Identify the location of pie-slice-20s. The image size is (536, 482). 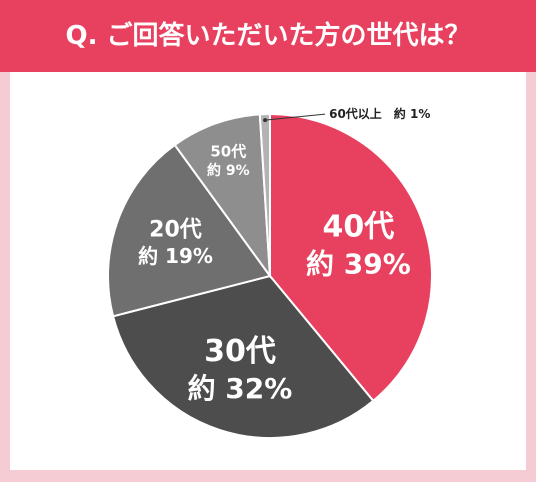
(189, 230).